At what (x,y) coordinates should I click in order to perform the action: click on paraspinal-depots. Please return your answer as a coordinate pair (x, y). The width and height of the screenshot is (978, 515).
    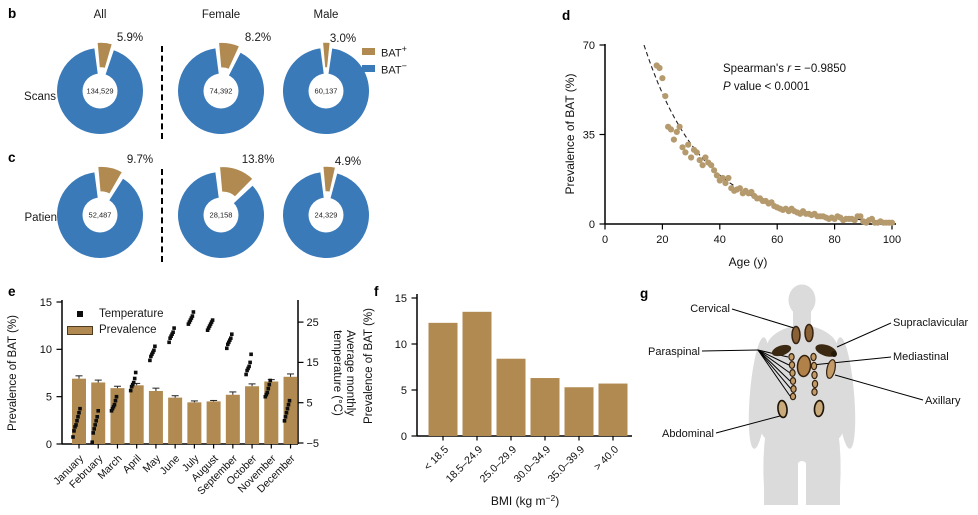
    Looking at the image, I should click on (803, 376).